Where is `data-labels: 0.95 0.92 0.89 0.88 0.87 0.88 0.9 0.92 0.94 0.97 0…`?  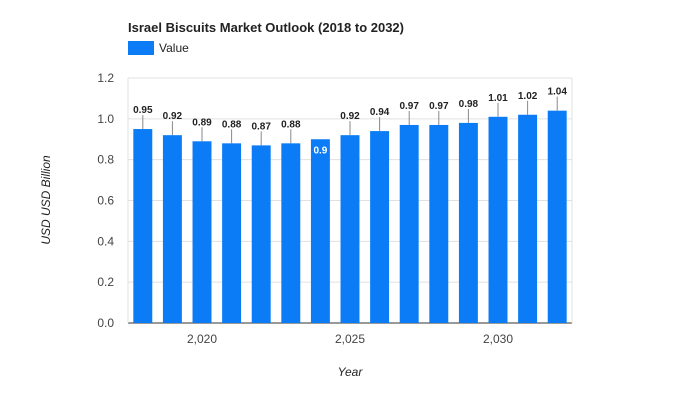 data-labels: 0.95 0.92 0.89 0.88 0.87 0.88 0.9 0.92 0.94 0.97 0… is located at coordinates (350, 122).